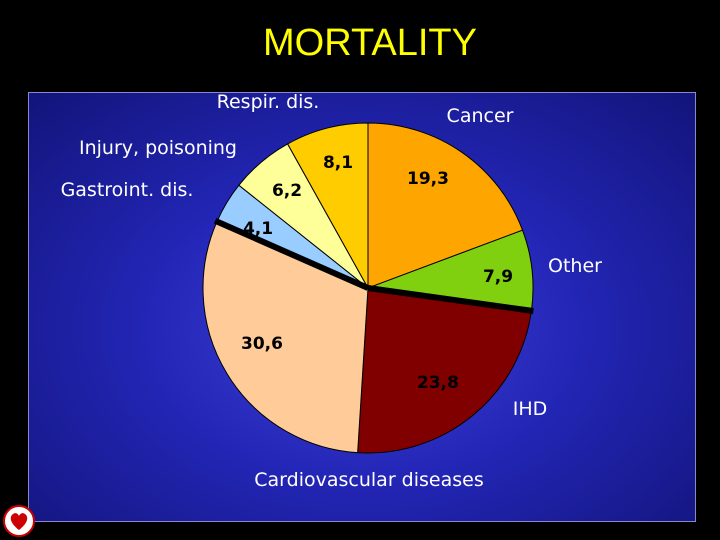 The image size is (720, 540). What do you see at coordinates (285, 337) in the screenshot?
I see `pie-slice-cardiovascular-diseases` at bounding box center [285, 337].